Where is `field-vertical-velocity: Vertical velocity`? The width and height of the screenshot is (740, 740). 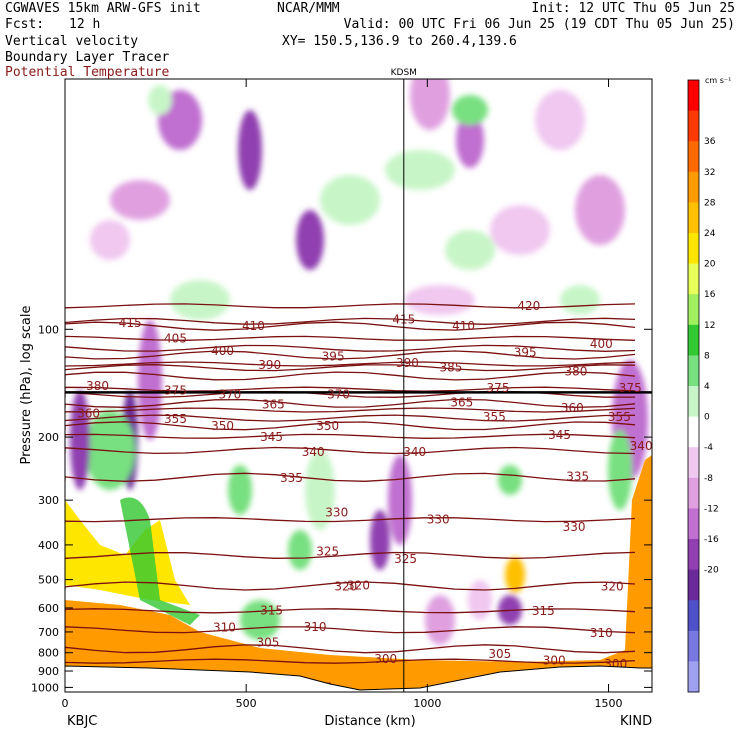
field-vertical-velocity: Vertical velocity is located at coordinates (72, 41).